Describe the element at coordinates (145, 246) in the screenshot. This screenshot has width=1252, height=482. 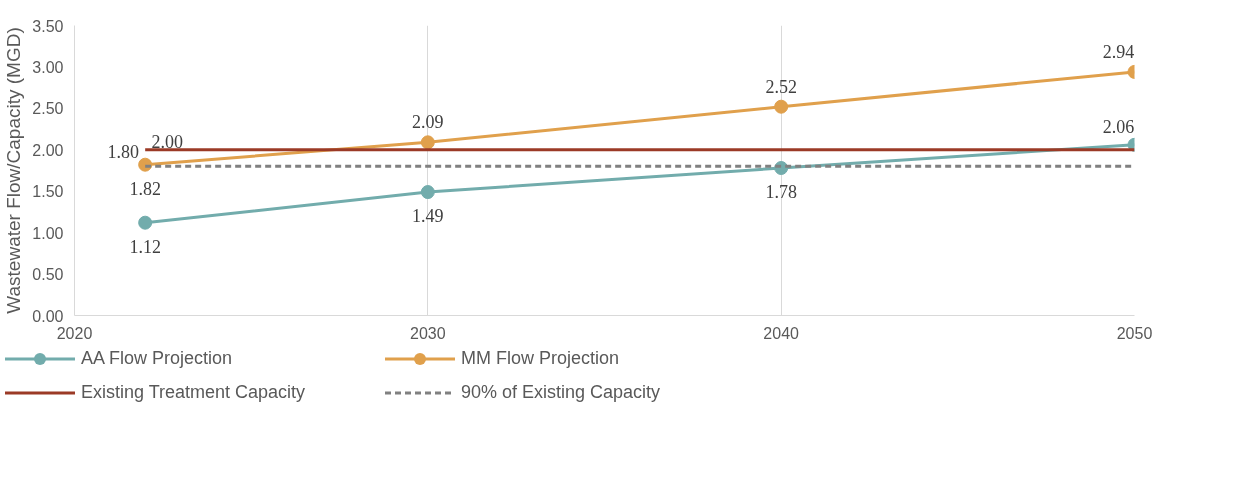
I see `data-label: 1.12` at that location.